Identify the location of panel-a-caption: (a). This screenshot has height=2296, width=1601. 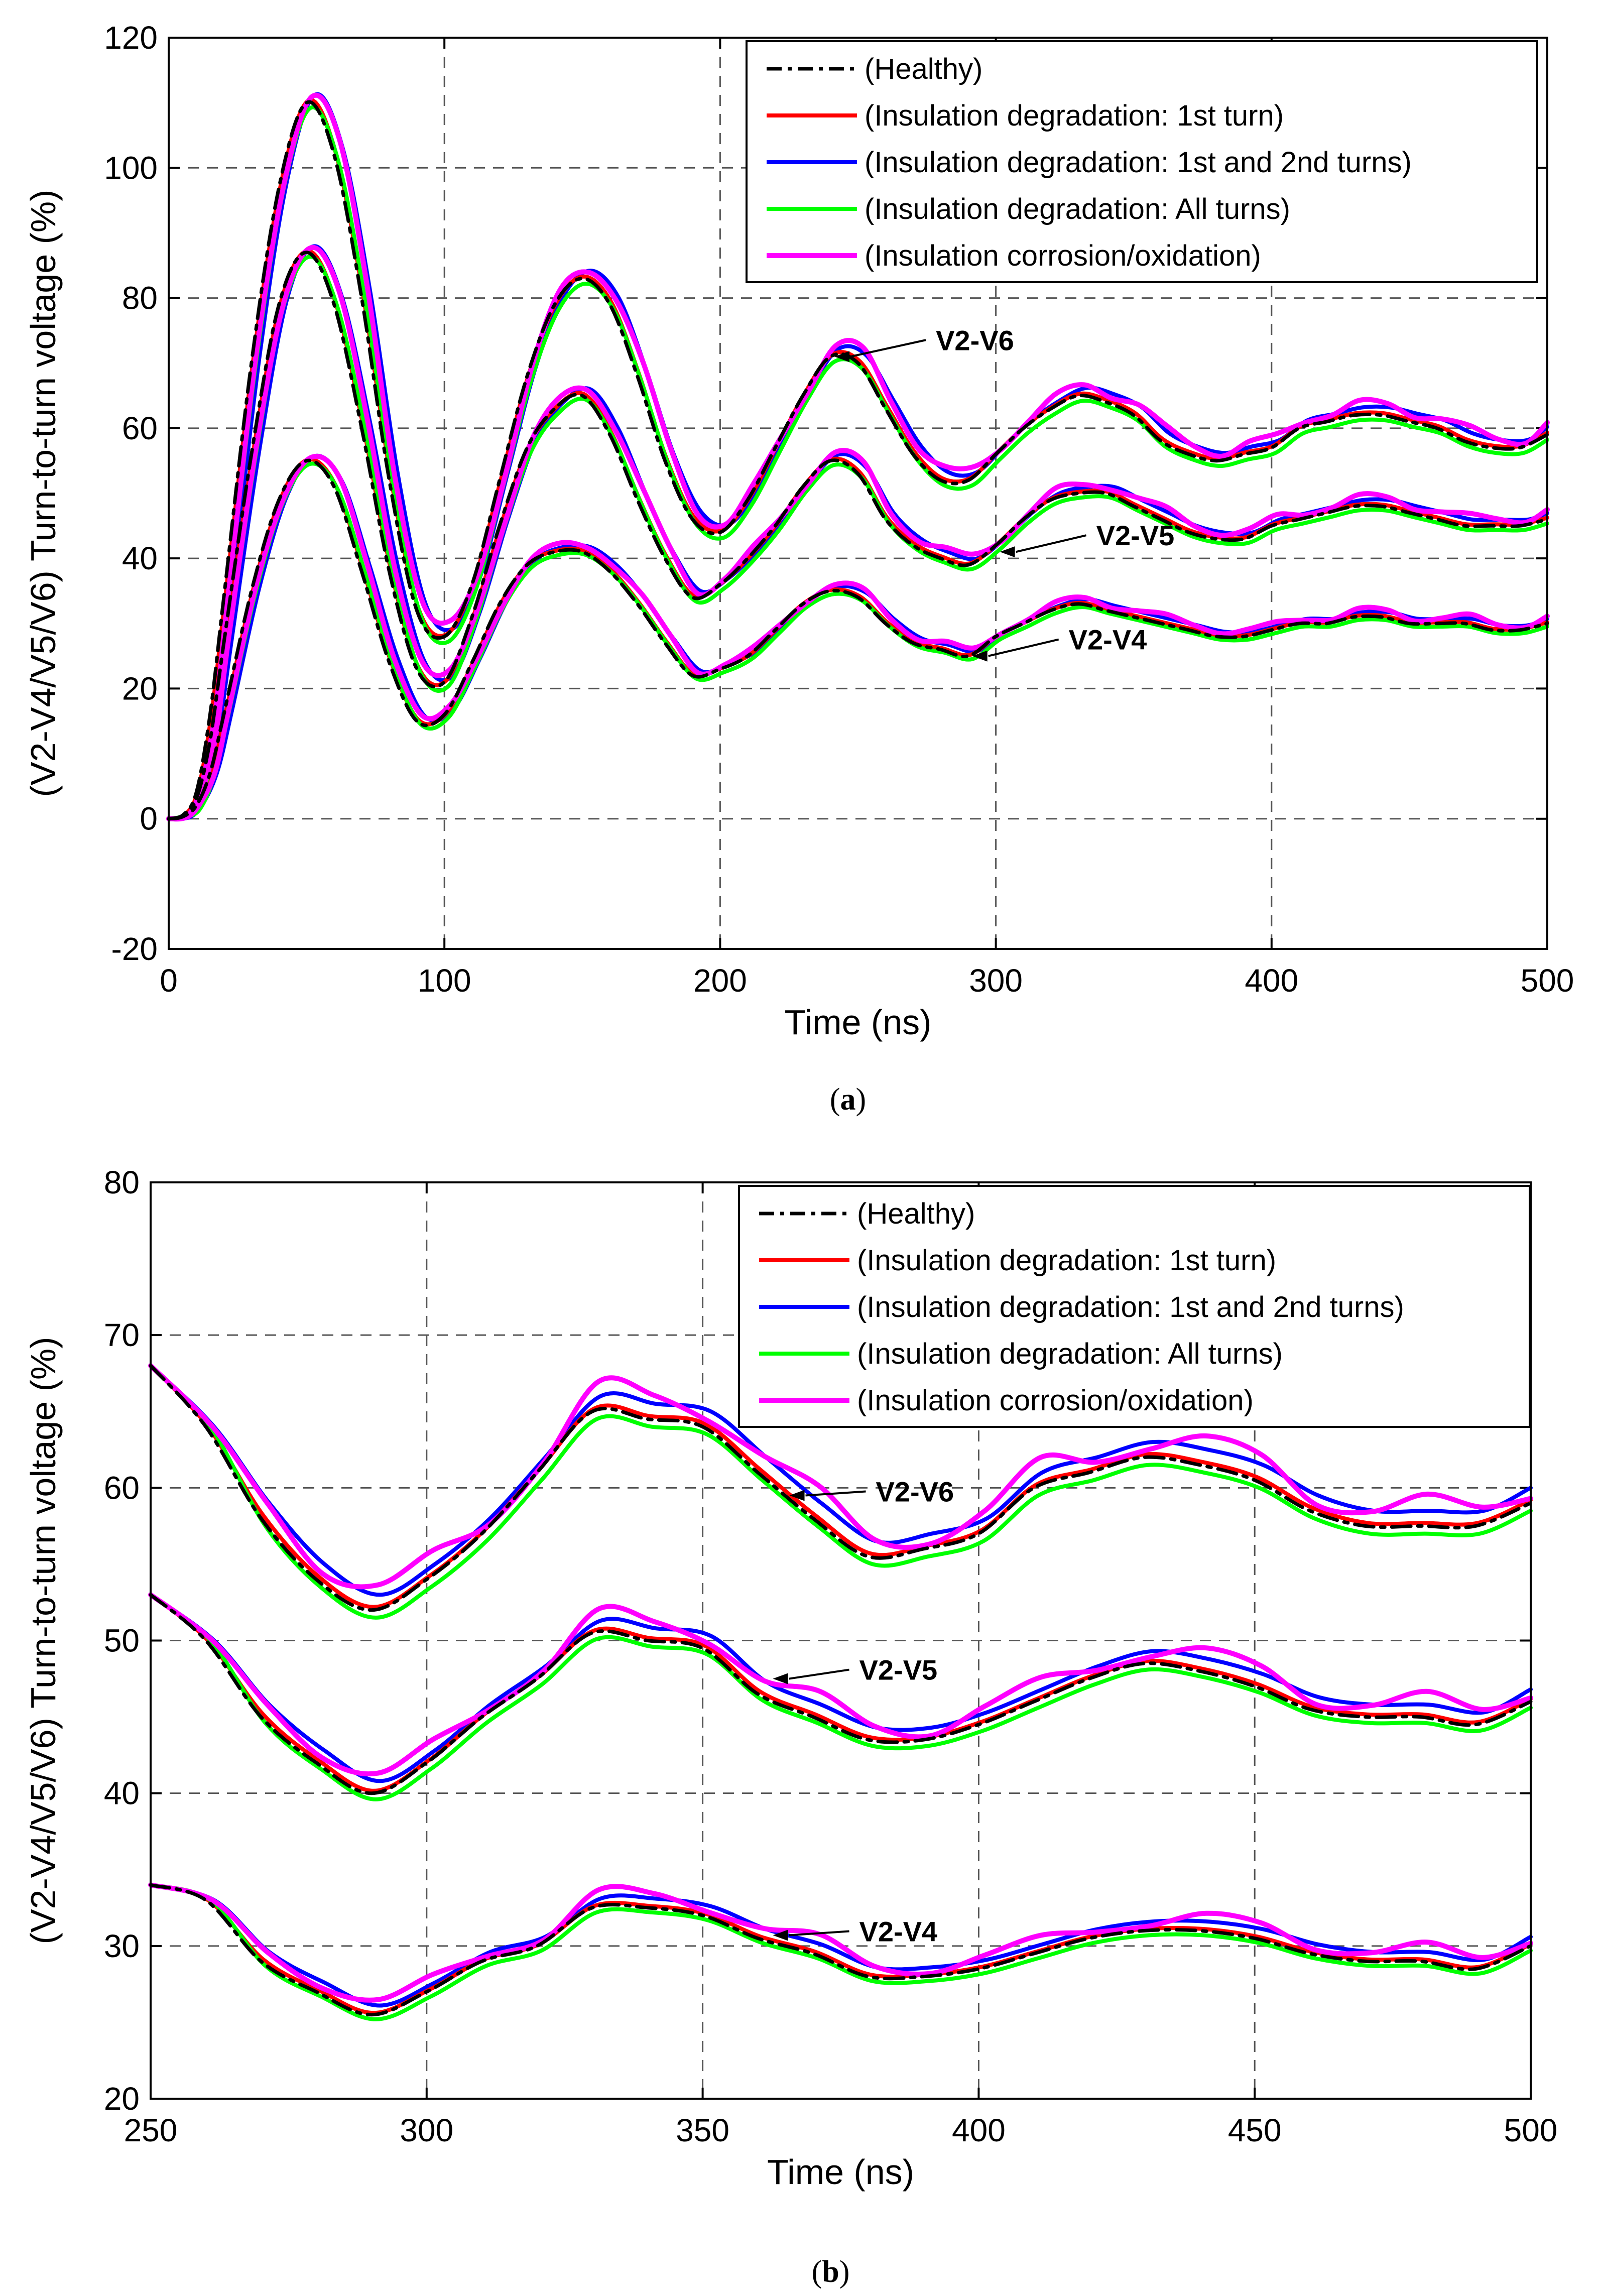
(848, 1099).